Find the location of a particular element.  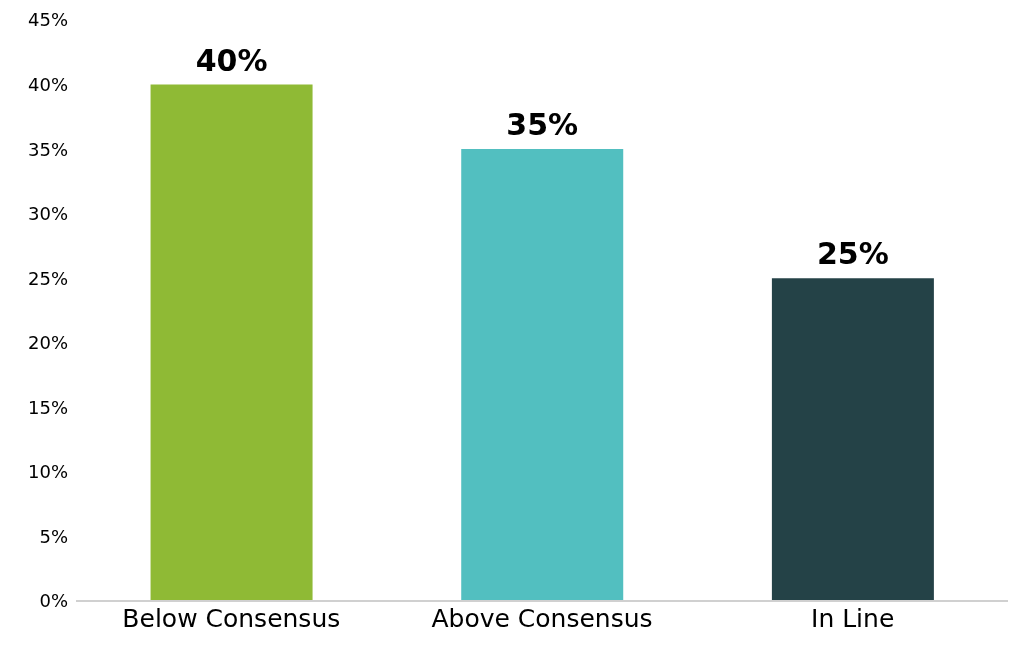

x-tick-label: In Line is located at coordinates (853, 618).